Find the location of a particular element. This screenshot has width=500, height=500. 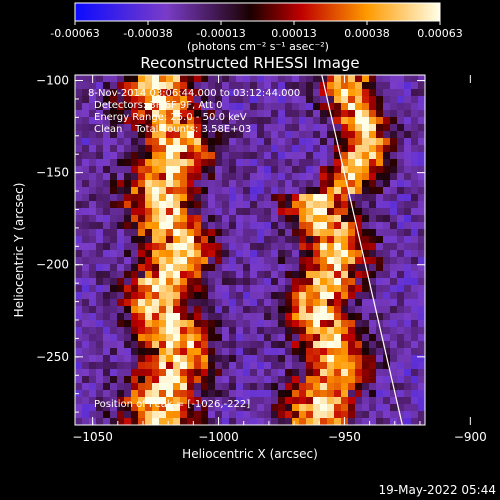

colorbar-unit-label: (photons cm⁻² s⁻¹ asec⁻²) is located at coordinates (258, 46).